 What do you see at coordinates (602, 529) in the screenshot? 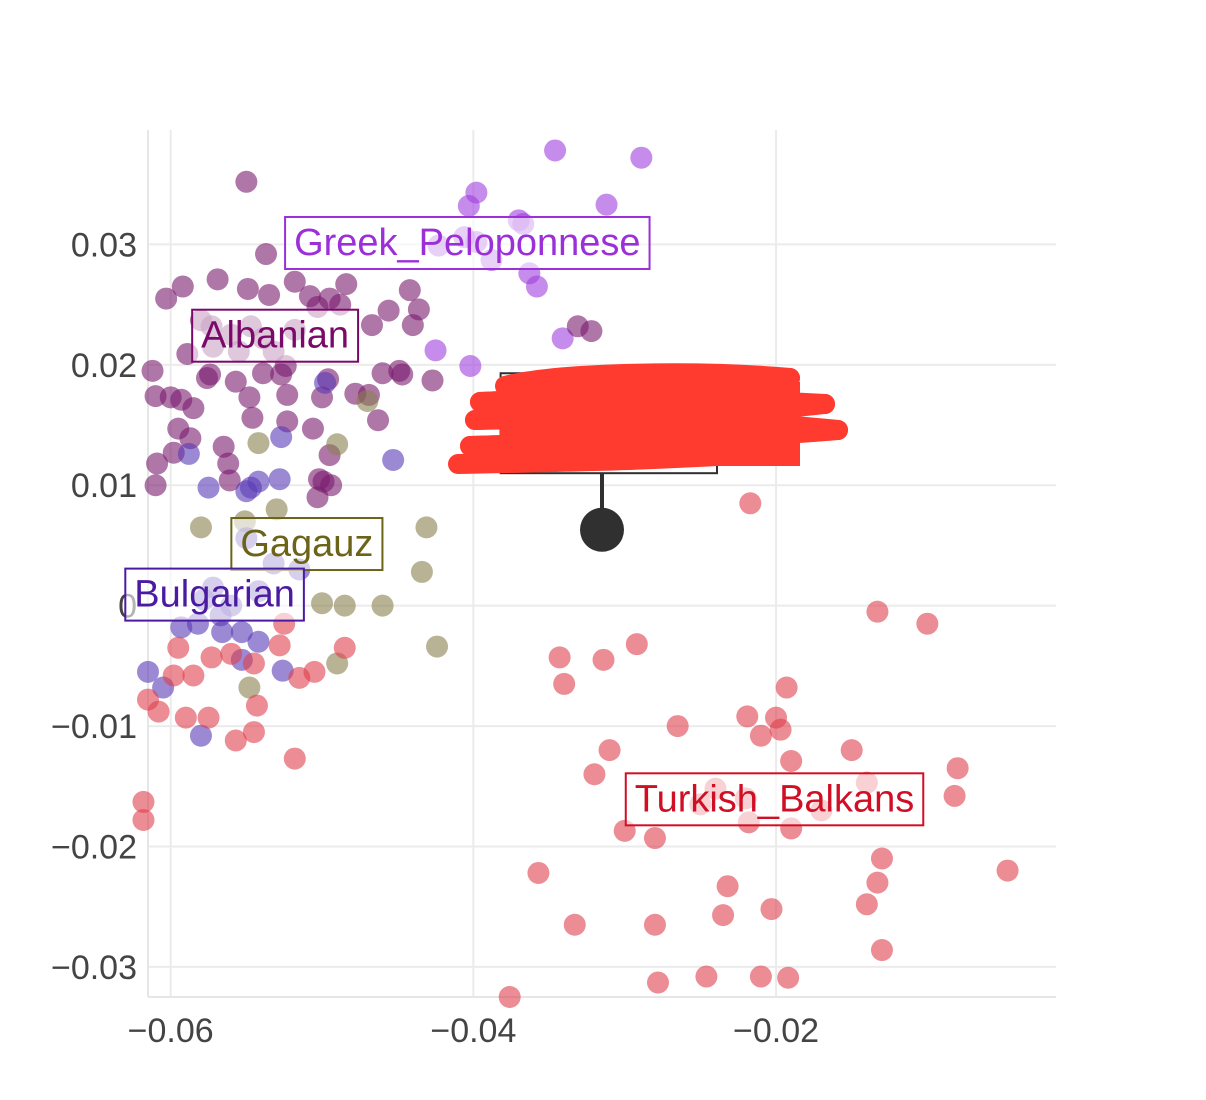
I see `highlight-point` at bounding box center [602, 529].